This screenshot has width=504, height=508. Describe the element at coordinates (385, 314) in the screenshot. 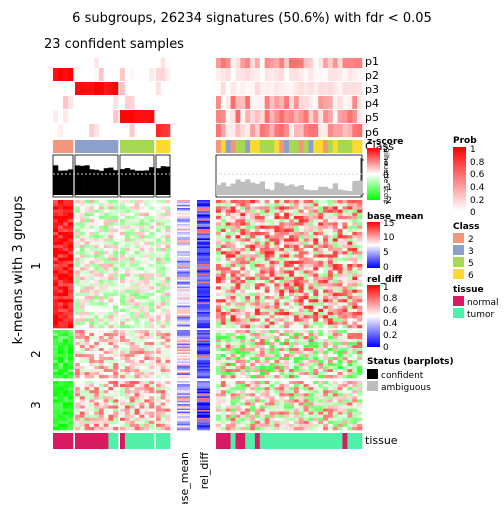

I see `rel-diff-legend: rel_diff 1 0.8 0.6 0.4 0.2 0` at that location.